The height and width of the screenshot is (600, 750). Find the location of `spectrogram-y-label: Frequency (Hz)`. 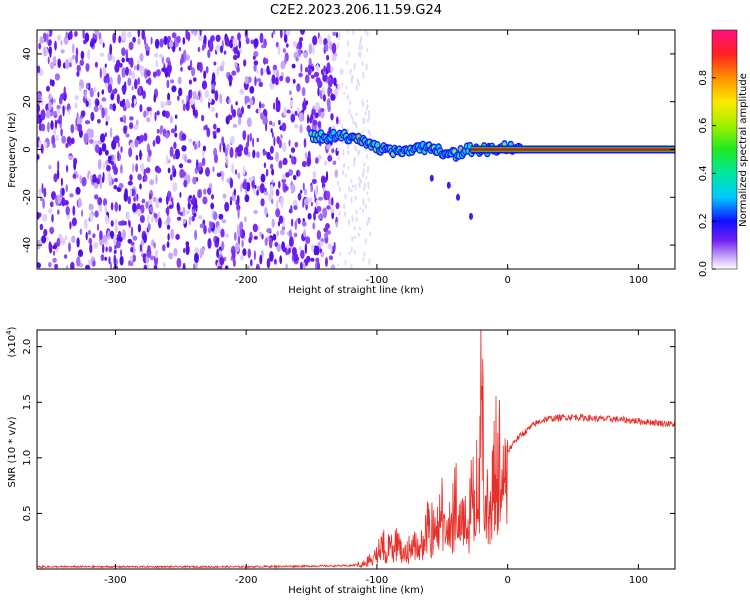

spectrogram-y-label: Frequency (Hz) is located at coordinates (12, 150).